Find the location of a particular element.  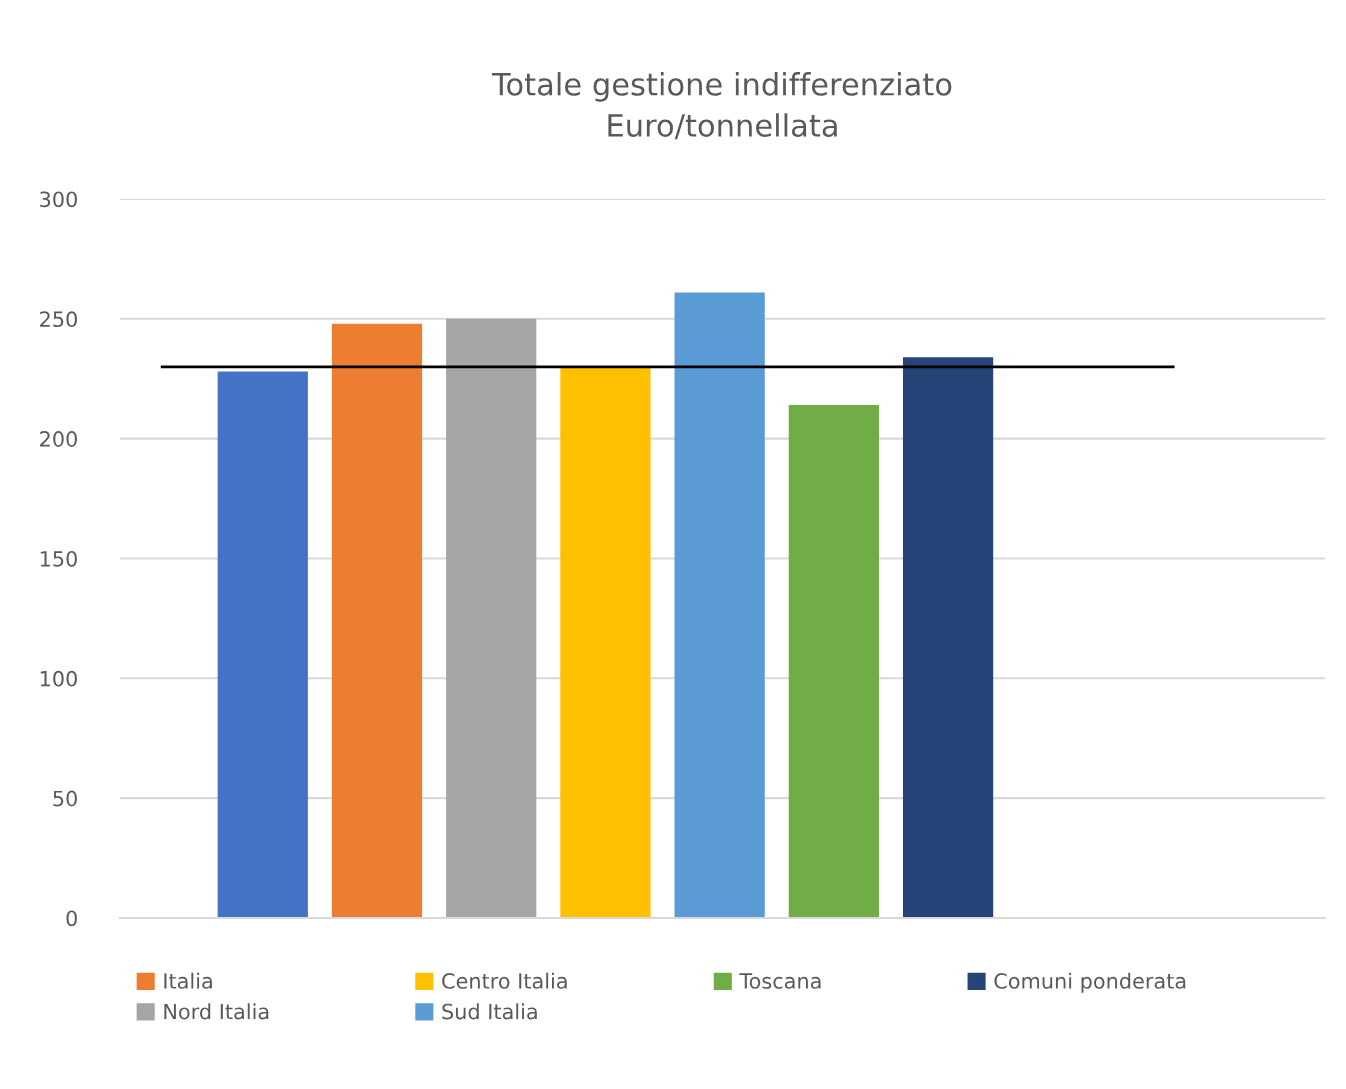

legend-label: Nord Italia is located at coordinates (216, 1011).